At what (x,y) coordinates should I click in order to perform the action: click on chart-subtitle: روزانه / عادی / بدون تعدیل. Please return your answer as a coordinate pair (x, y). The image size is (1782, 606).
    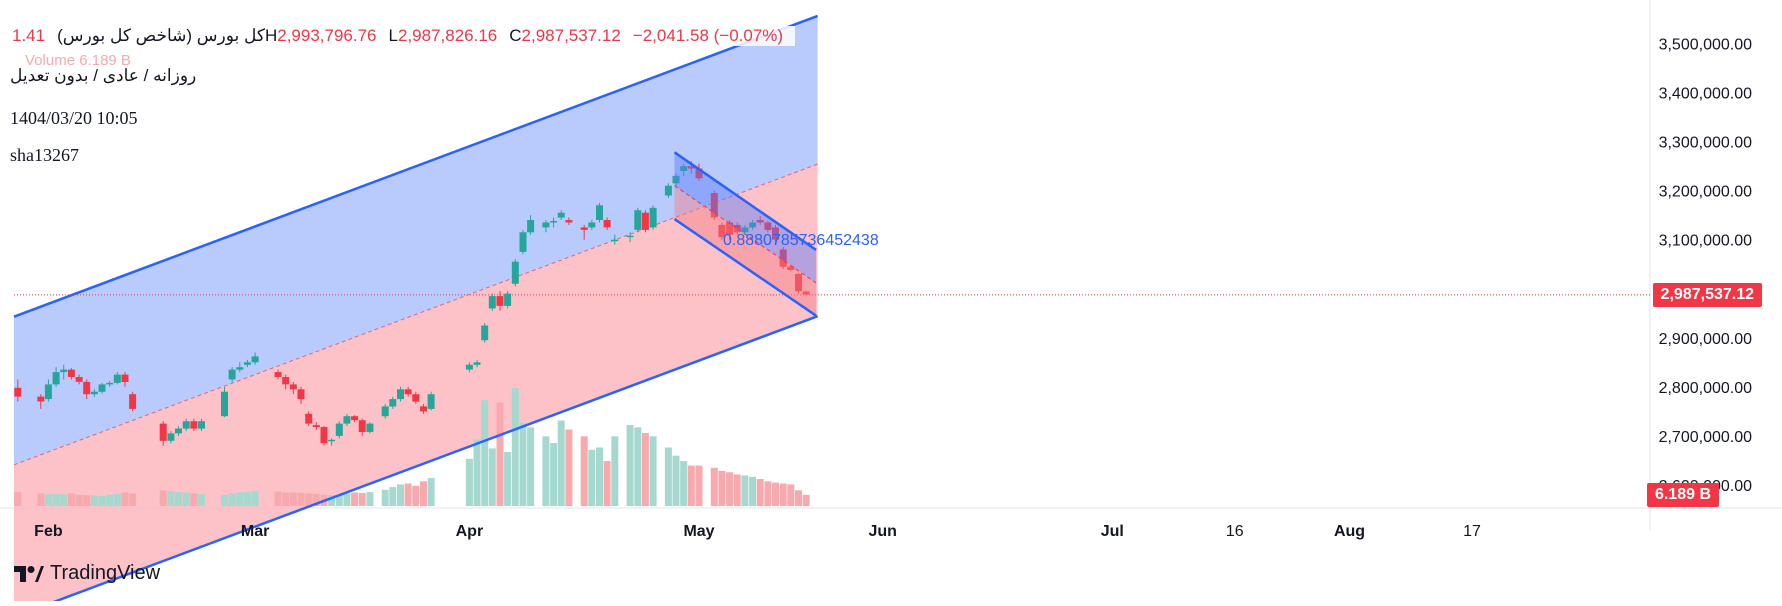
    Looking at the image, I should click on (103, 76).